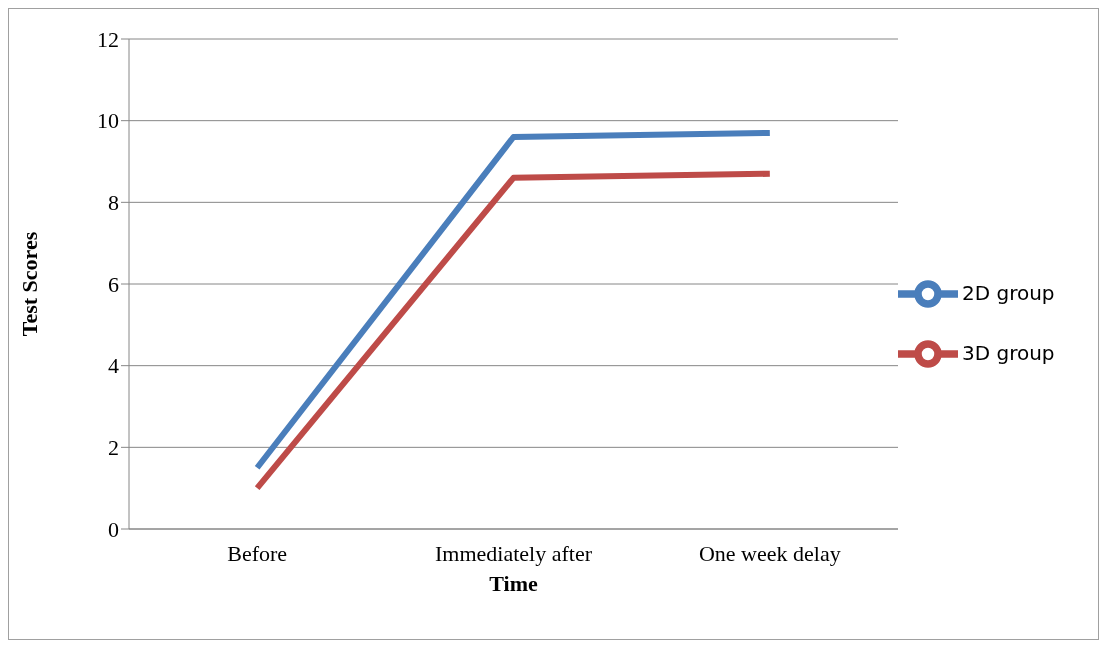 The height and width of the screenshot is (648, 1107). What do you see at coordinates (29, 284) in the screenshot?
I see `y-axis-title: Test Scores` at bounding box center [29, 284].